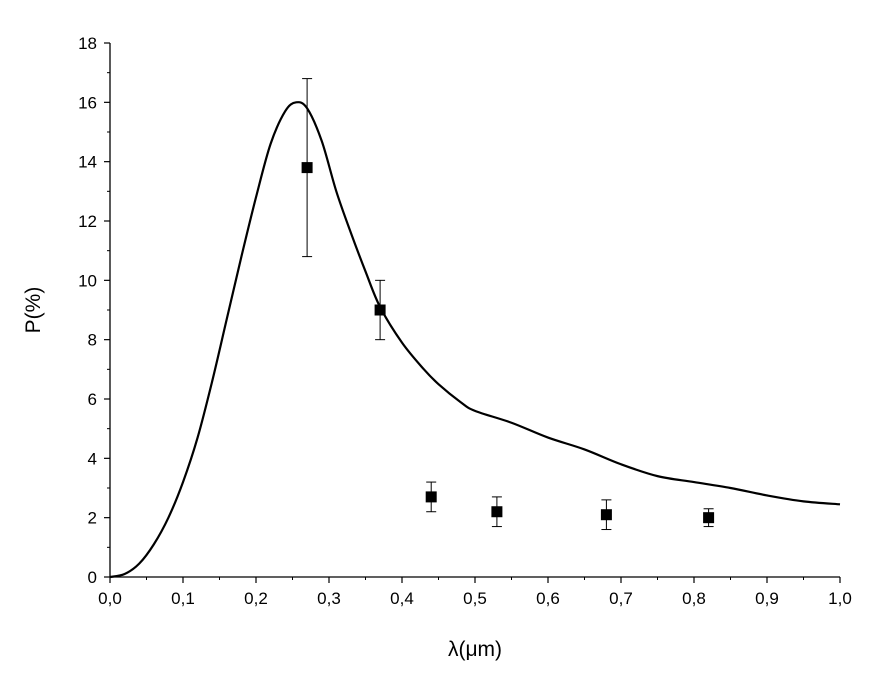 The width and height of the screenshot is (872, 678). I want to click on x-tick-label: 0,2, so click(256, 598).